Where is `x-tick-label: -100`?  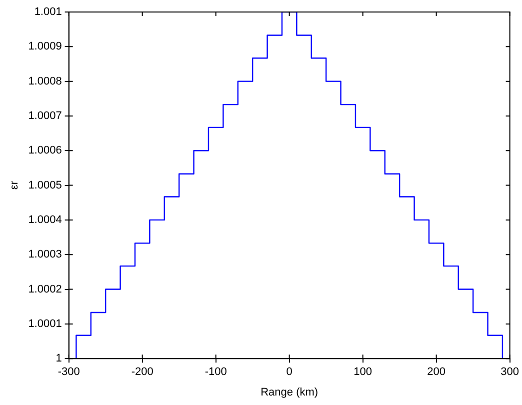 x-tick-label: -100 is located at coordinates (215, 372).